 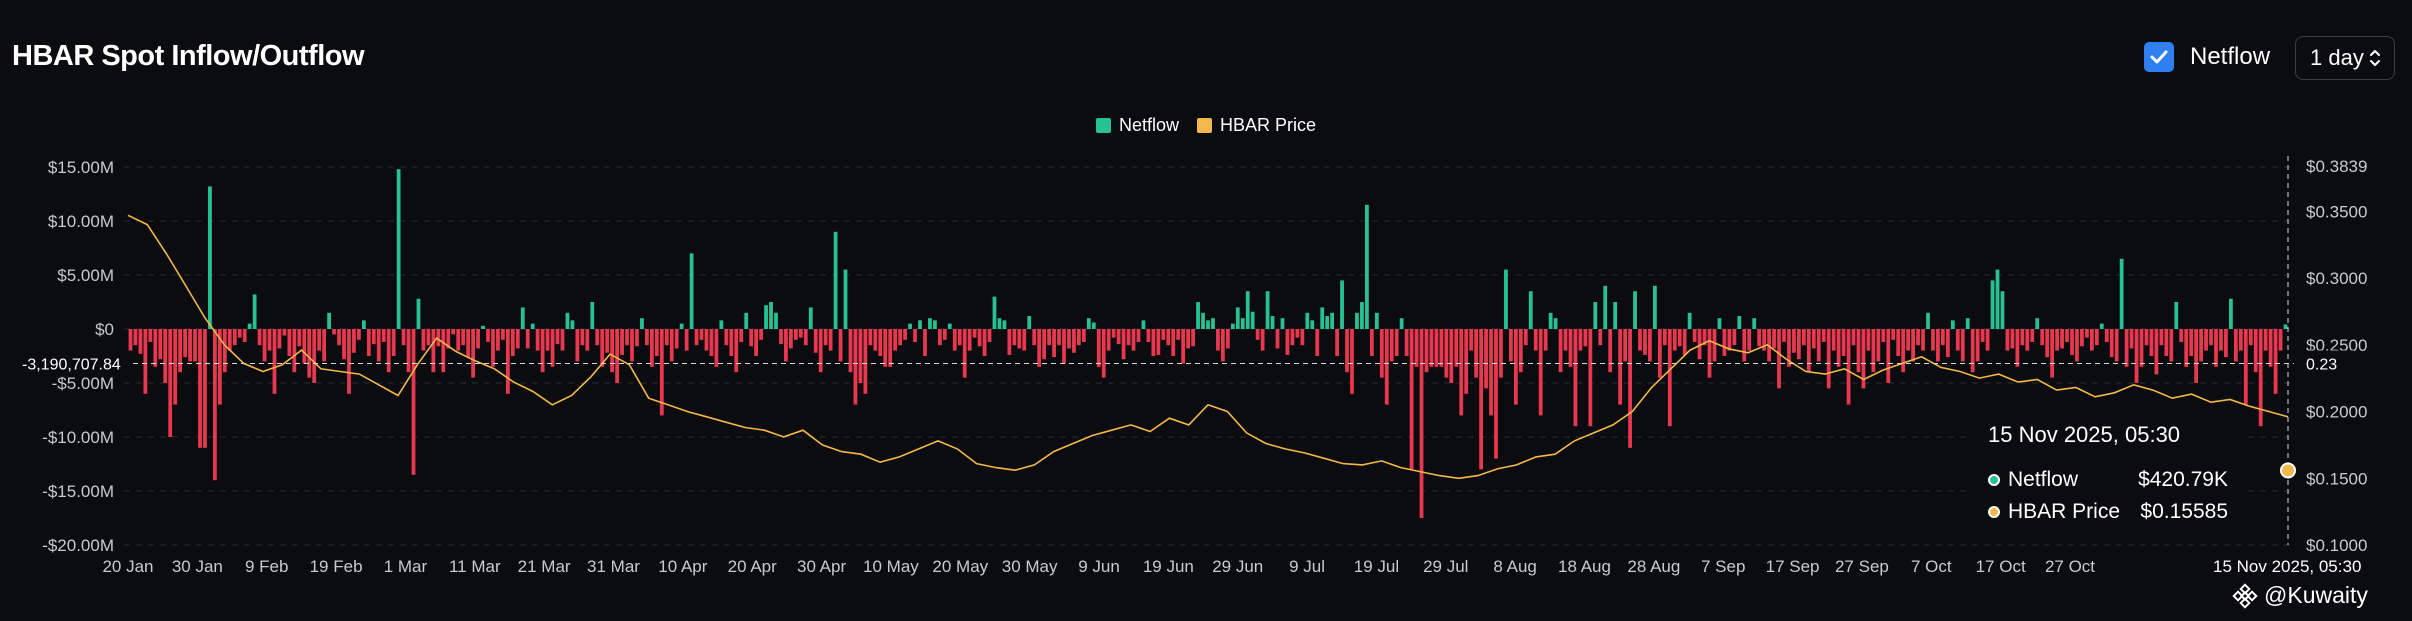 What do you see at coordinates (544, 566) in the screenshot?
I see `x-axis-tick-label: 21 Mar` at bounding box center [544, 566].